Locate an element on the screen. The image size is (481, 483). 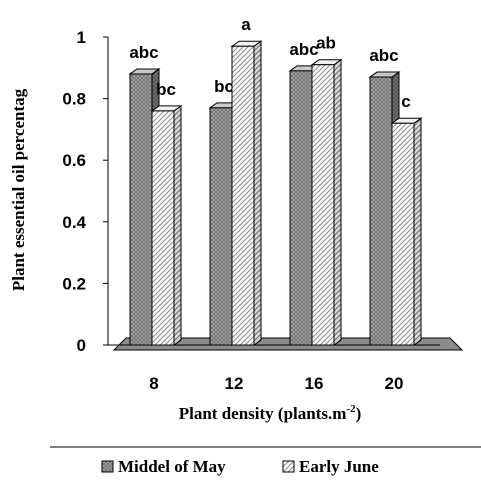
data-label-early-june-16: ab is located at coordinates (326, 43).